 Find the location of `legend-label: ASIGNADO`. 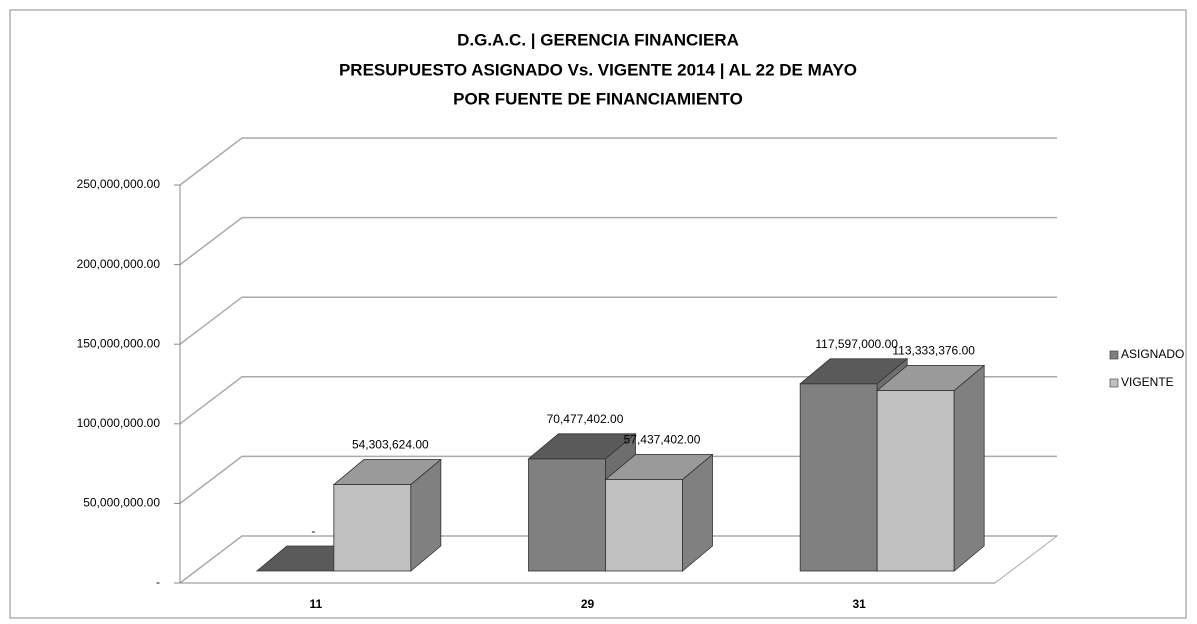

legend-label: ASIGNADO is located at coordinates (1152, 354).